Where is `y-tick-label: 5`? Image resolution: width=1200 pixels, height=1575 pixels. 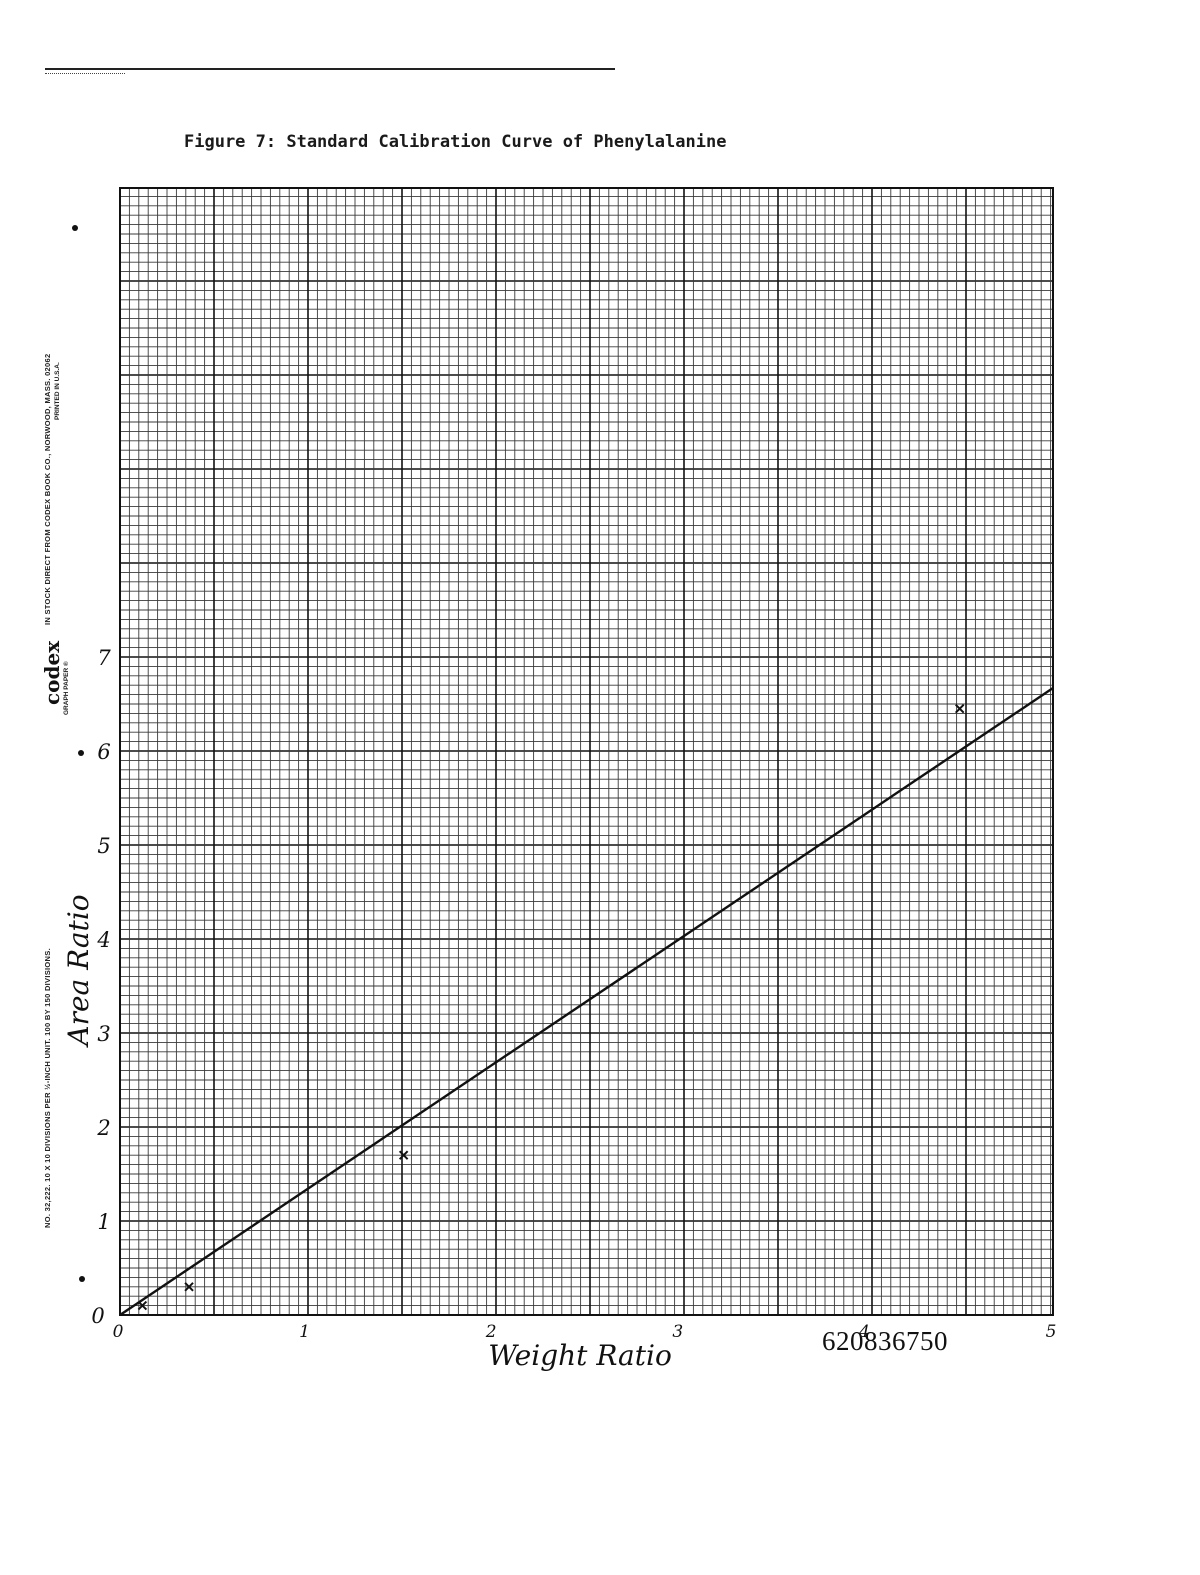
y-tick-label: 5 is located at coordinates (103, 846).